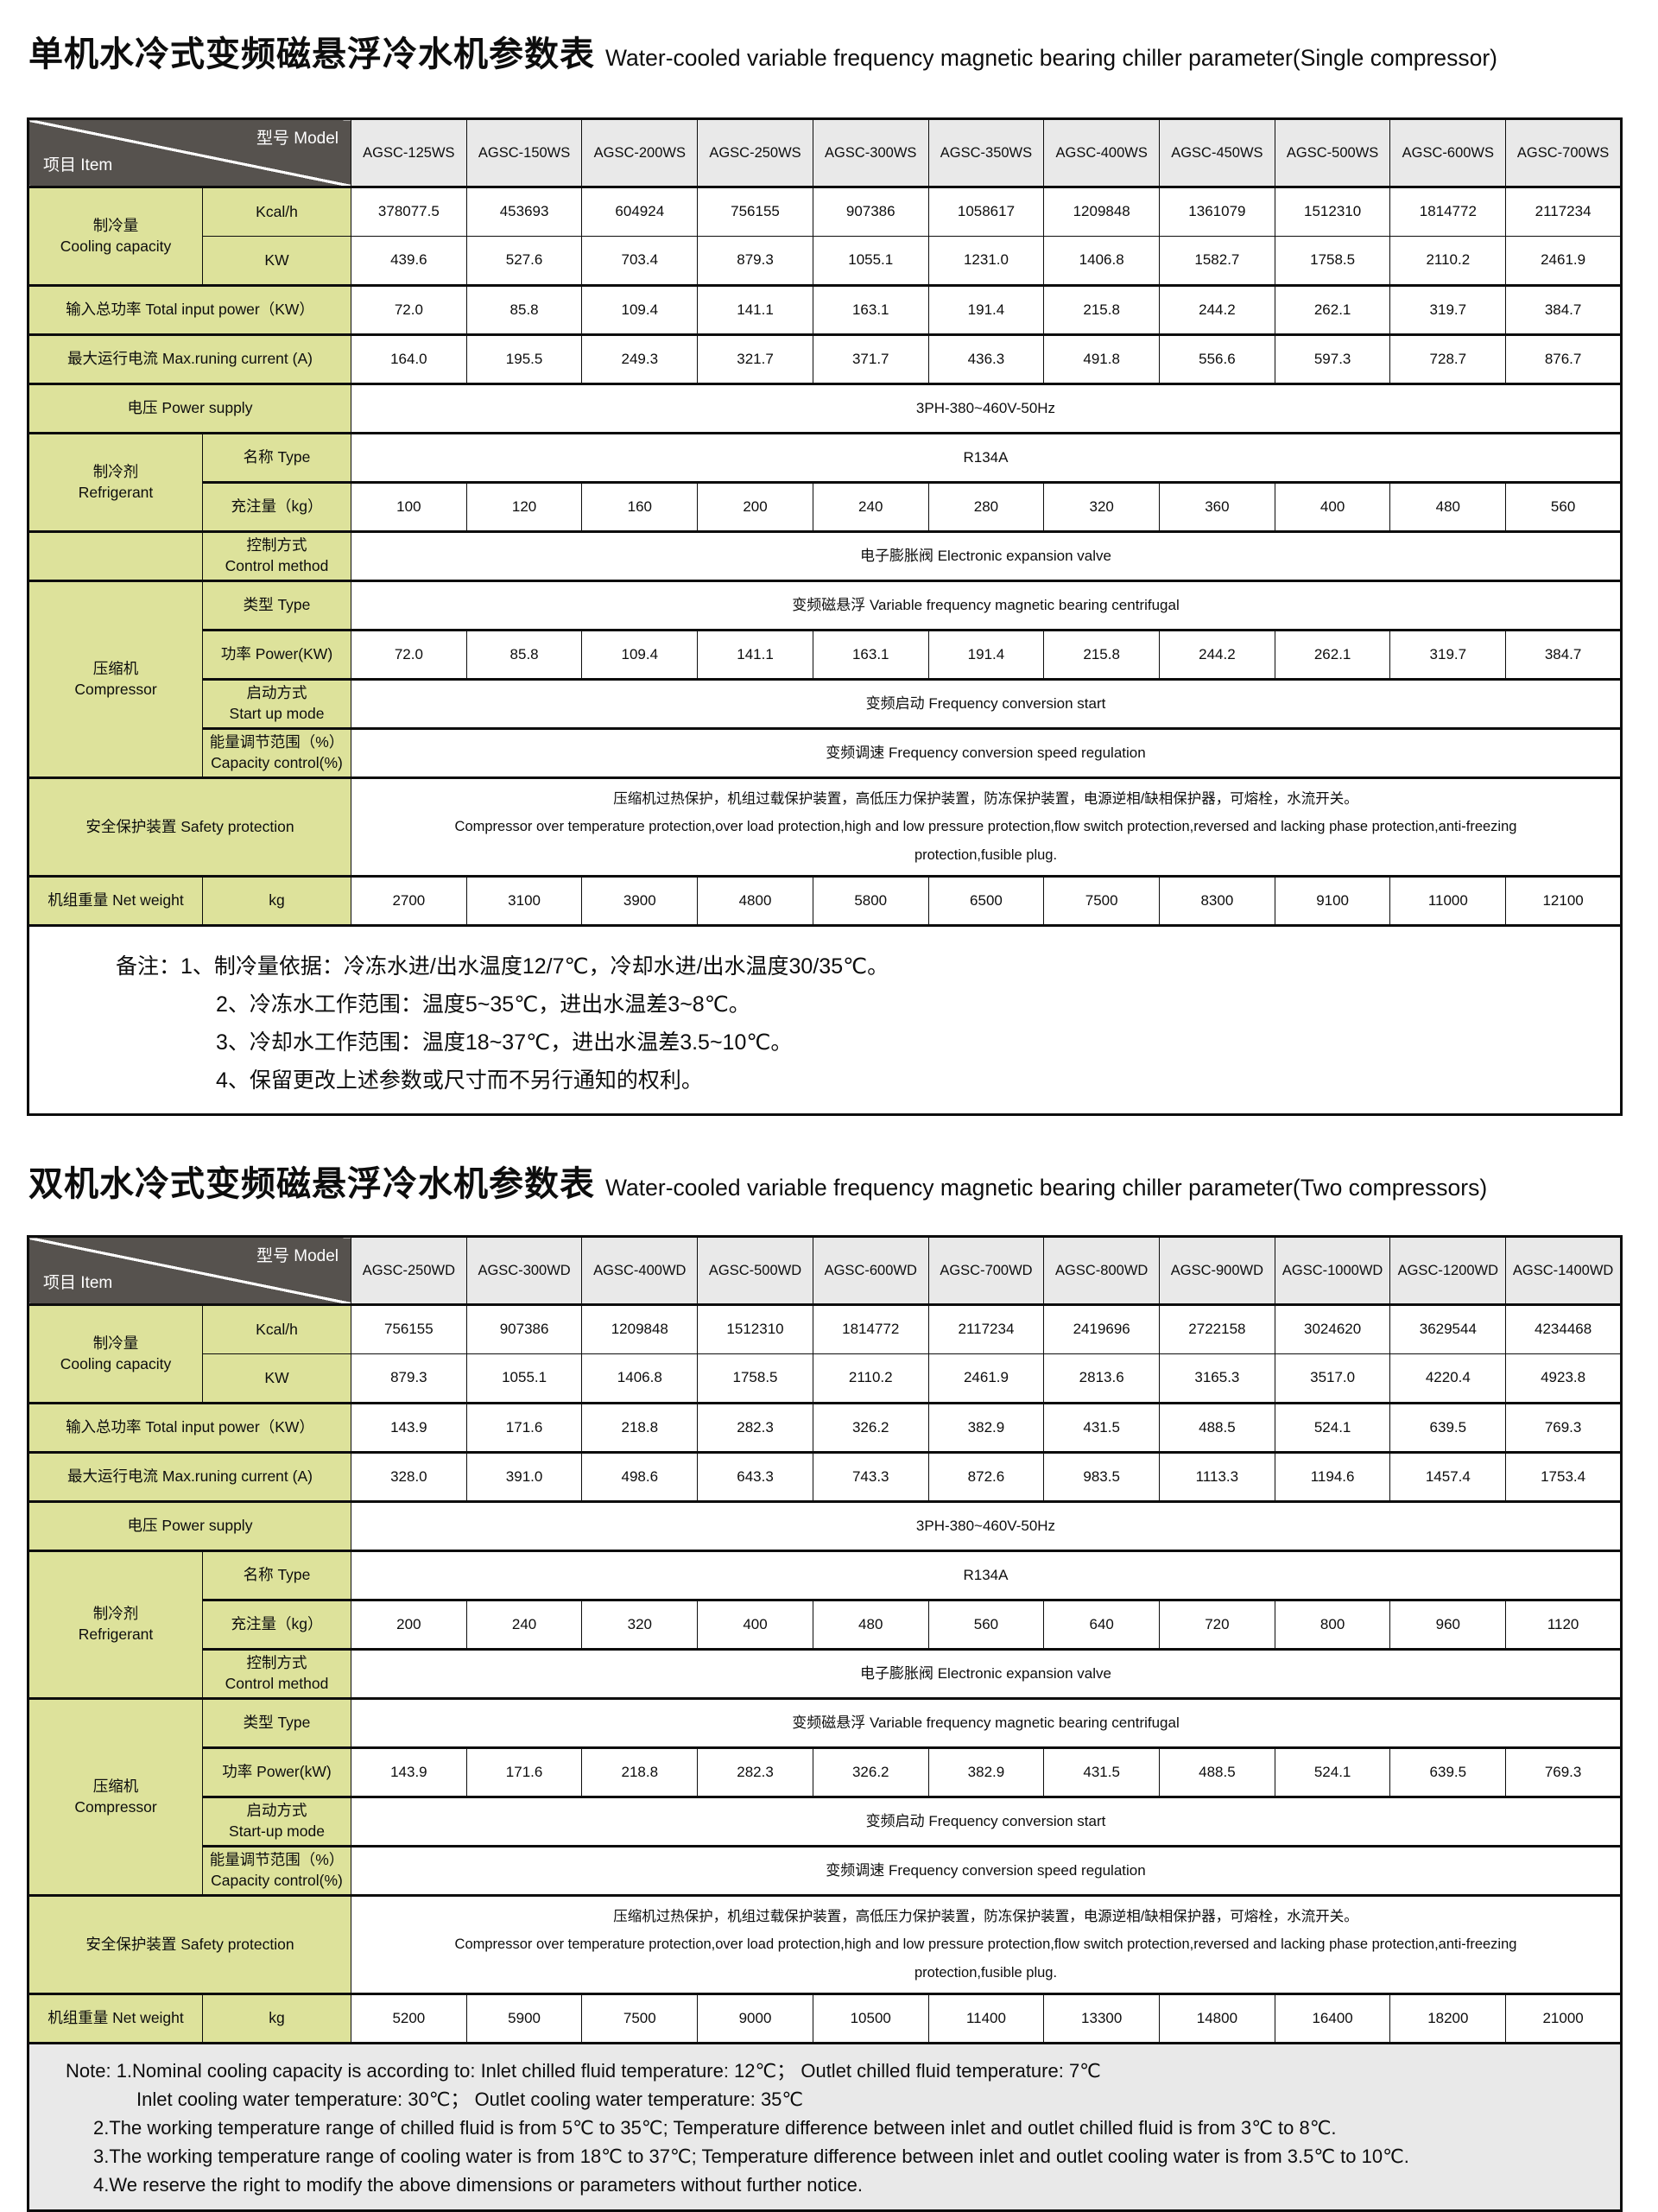 The width and height of the screenshot is (1658, 2212). Describe the element at coordinates (190, 1525) in the screenshot. I see `label-power-supply: 电压 Power supply` at that location.